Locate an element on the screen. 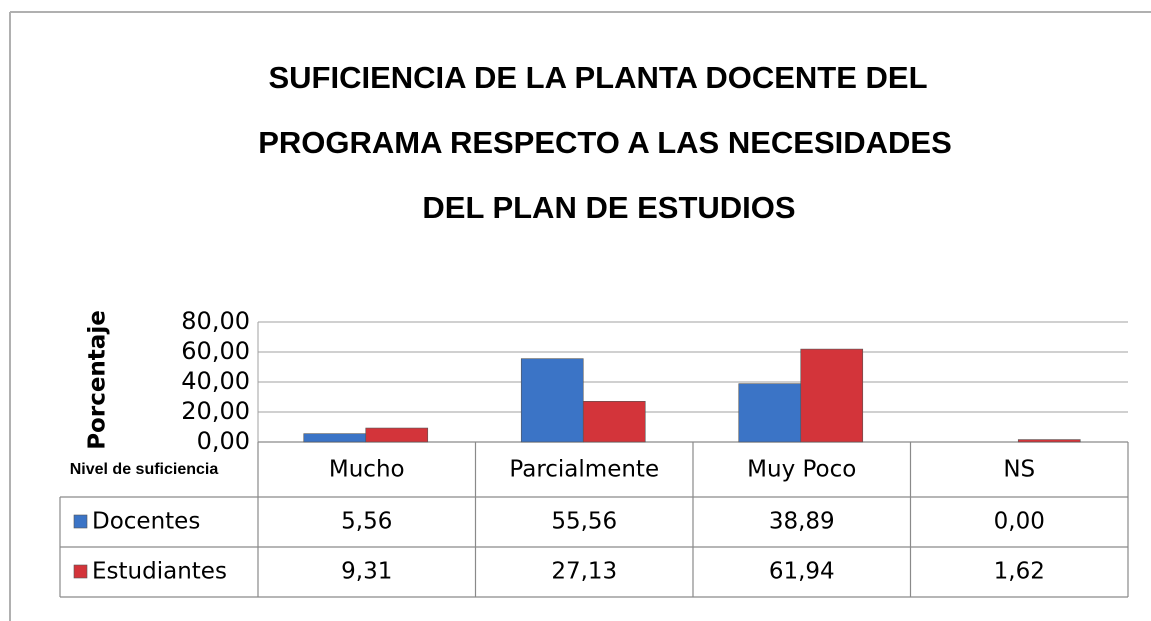  legend-label: Estudiantes is located at coordinates (159, 572).